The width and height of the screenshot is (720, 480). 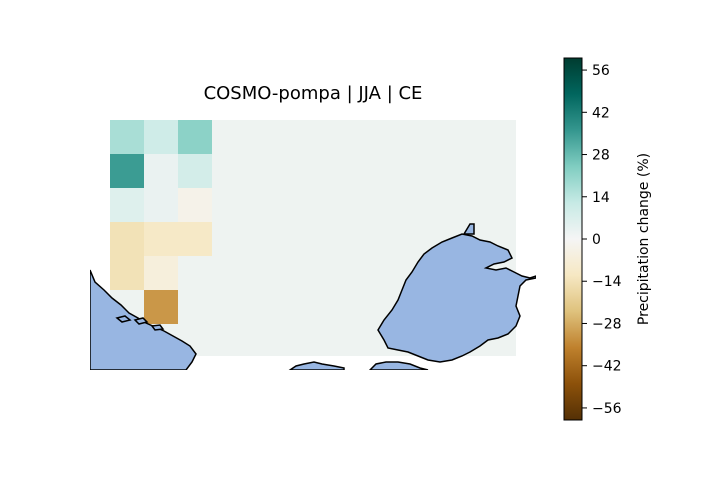 What do you see at coordinates (601, 198) in the screenshot?
I see `colorbar-tick-label: 14` at bounding box center [601, 198].